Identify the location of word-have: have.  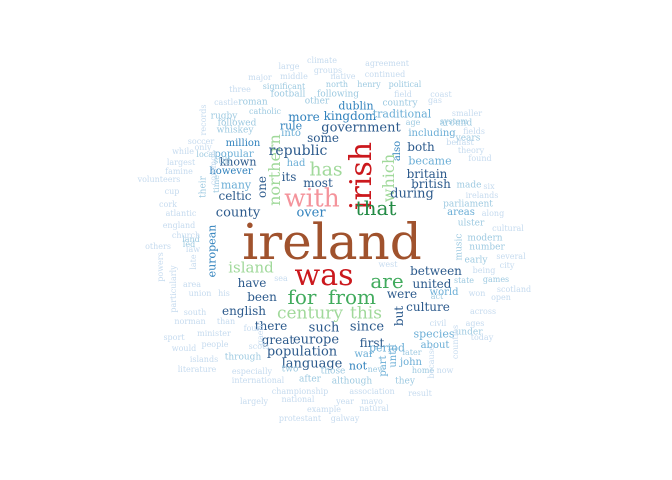
(252, 283).